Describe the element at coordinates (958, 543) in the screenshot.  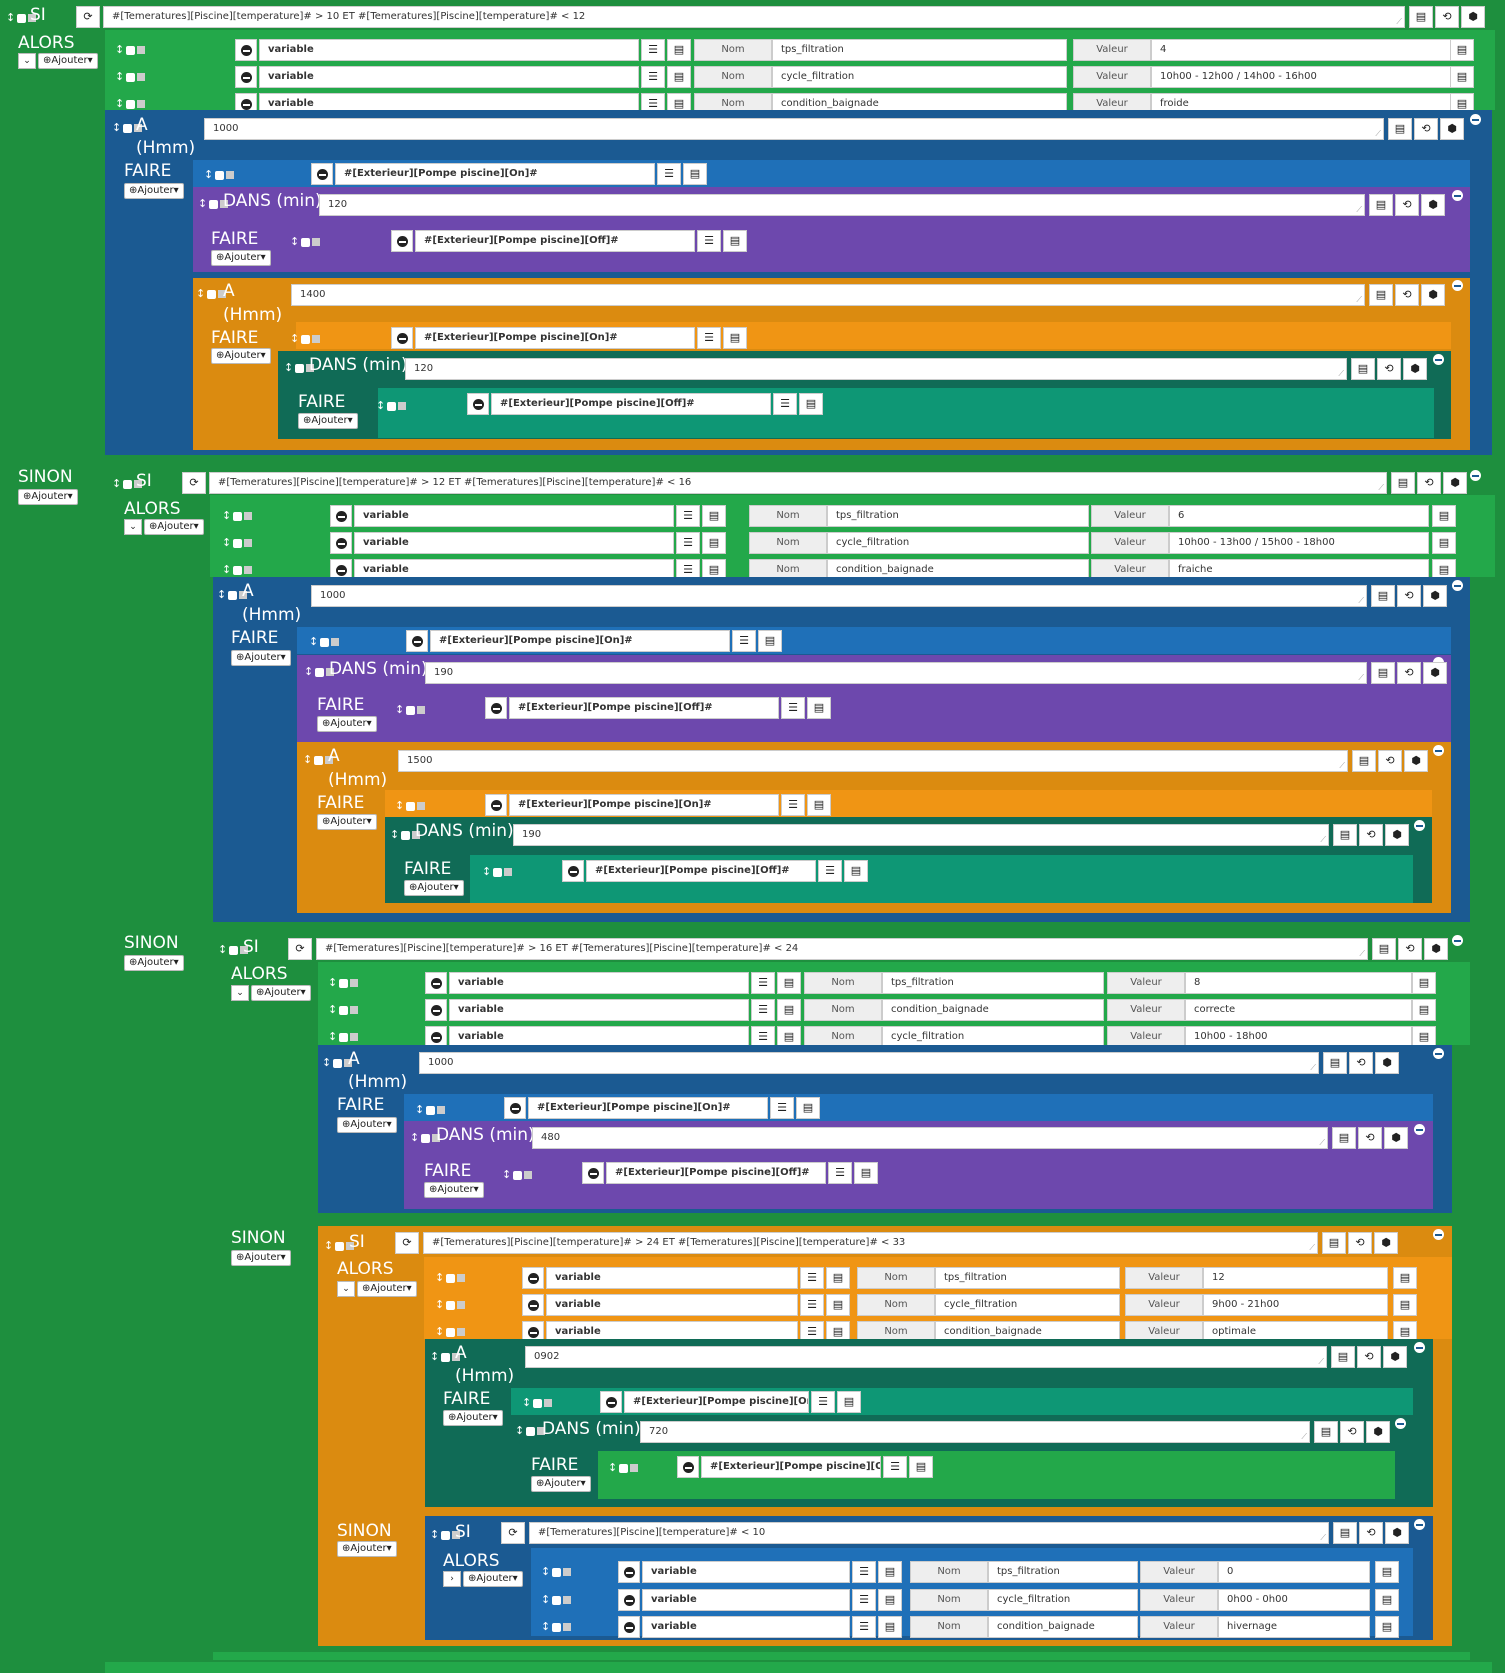
I see `nom-input: cycle_filtration` at that location.